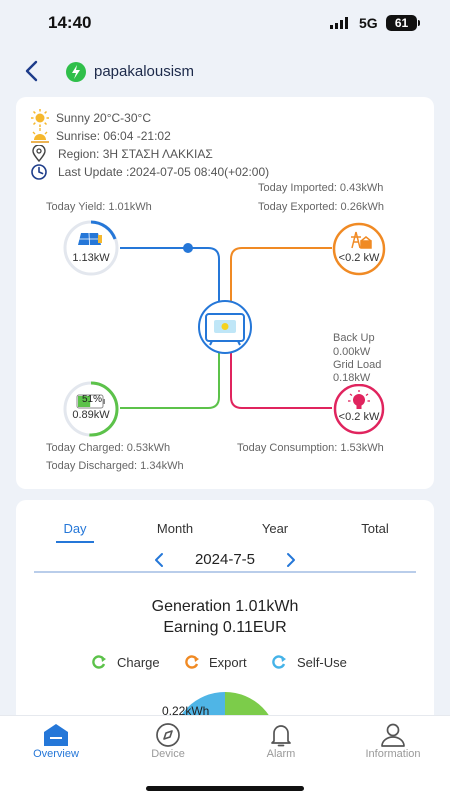  I want to click on plant-title: papakalousism, so click(144, 71).